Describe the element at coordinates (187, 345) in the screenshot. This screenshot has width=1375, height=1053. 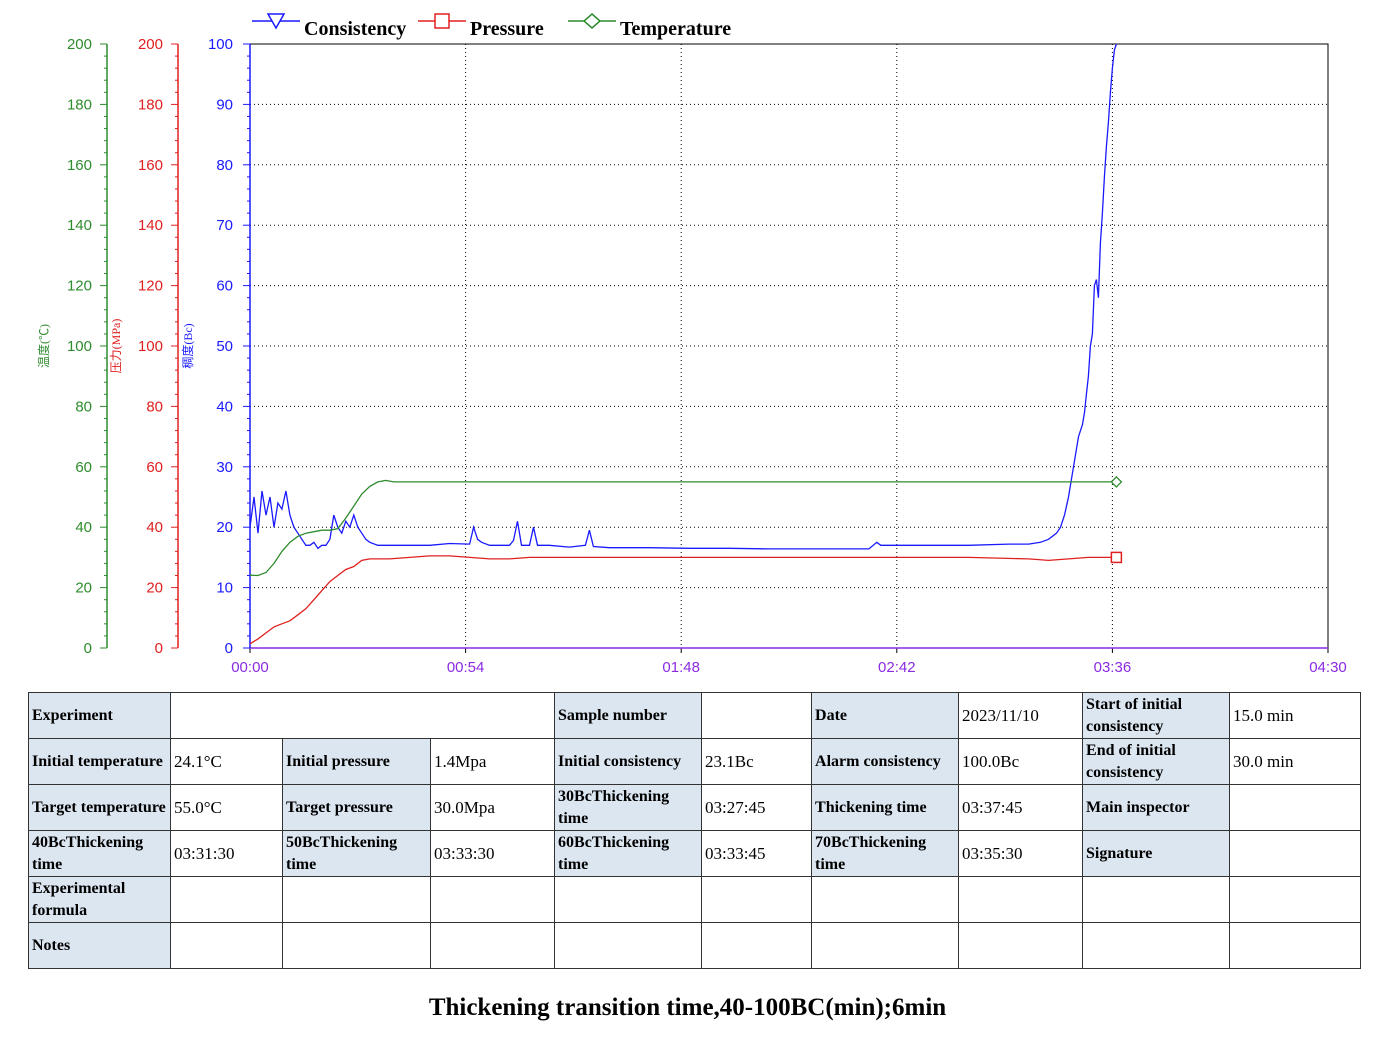
I see `consistency-axis-title: 稠度(Bc)` at that location.